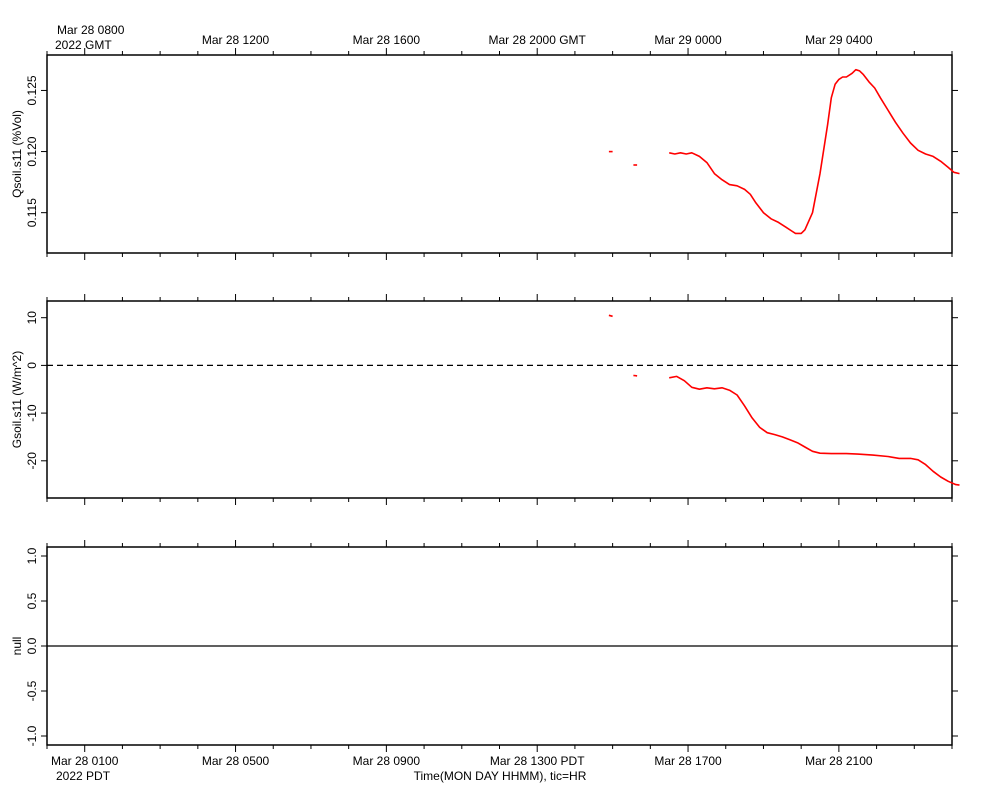  I want to click on gmt-axis-year-label: 2022 GMT, so click(83, 45).